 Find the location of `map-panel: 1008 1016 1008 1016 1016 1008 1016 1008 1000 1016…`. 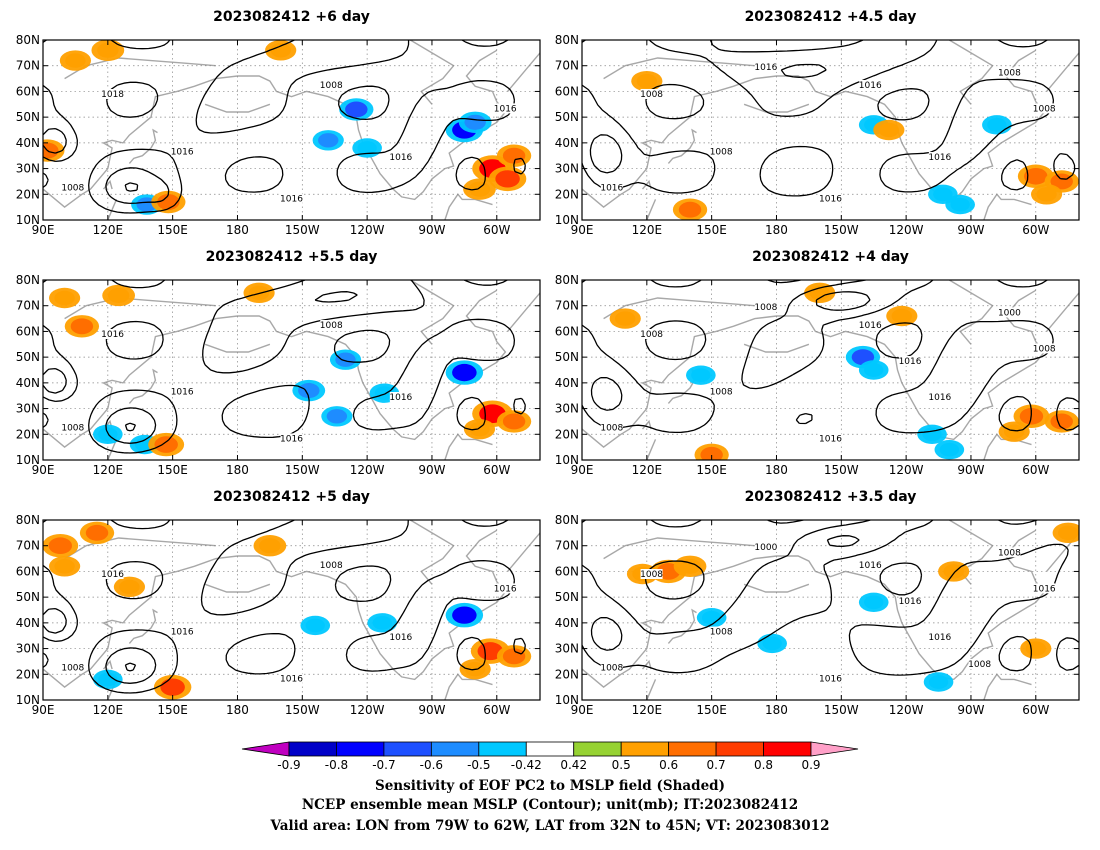

map-panel: 1008 1016 1008 1016 1016 1008 1016 1008 1000 1016… is located at coordinates (817, 603).